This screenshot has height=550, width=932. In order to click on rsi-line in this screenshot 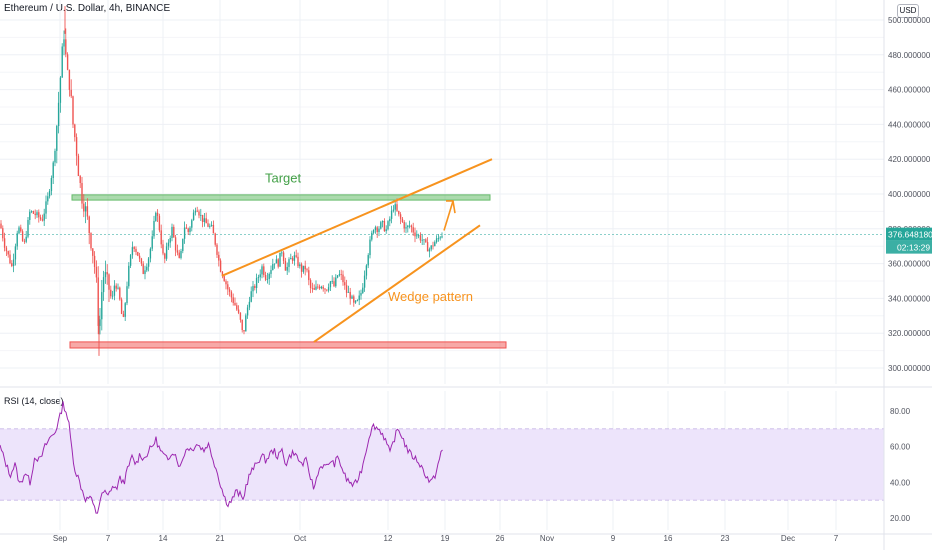, I will do `click(221, 457)`.